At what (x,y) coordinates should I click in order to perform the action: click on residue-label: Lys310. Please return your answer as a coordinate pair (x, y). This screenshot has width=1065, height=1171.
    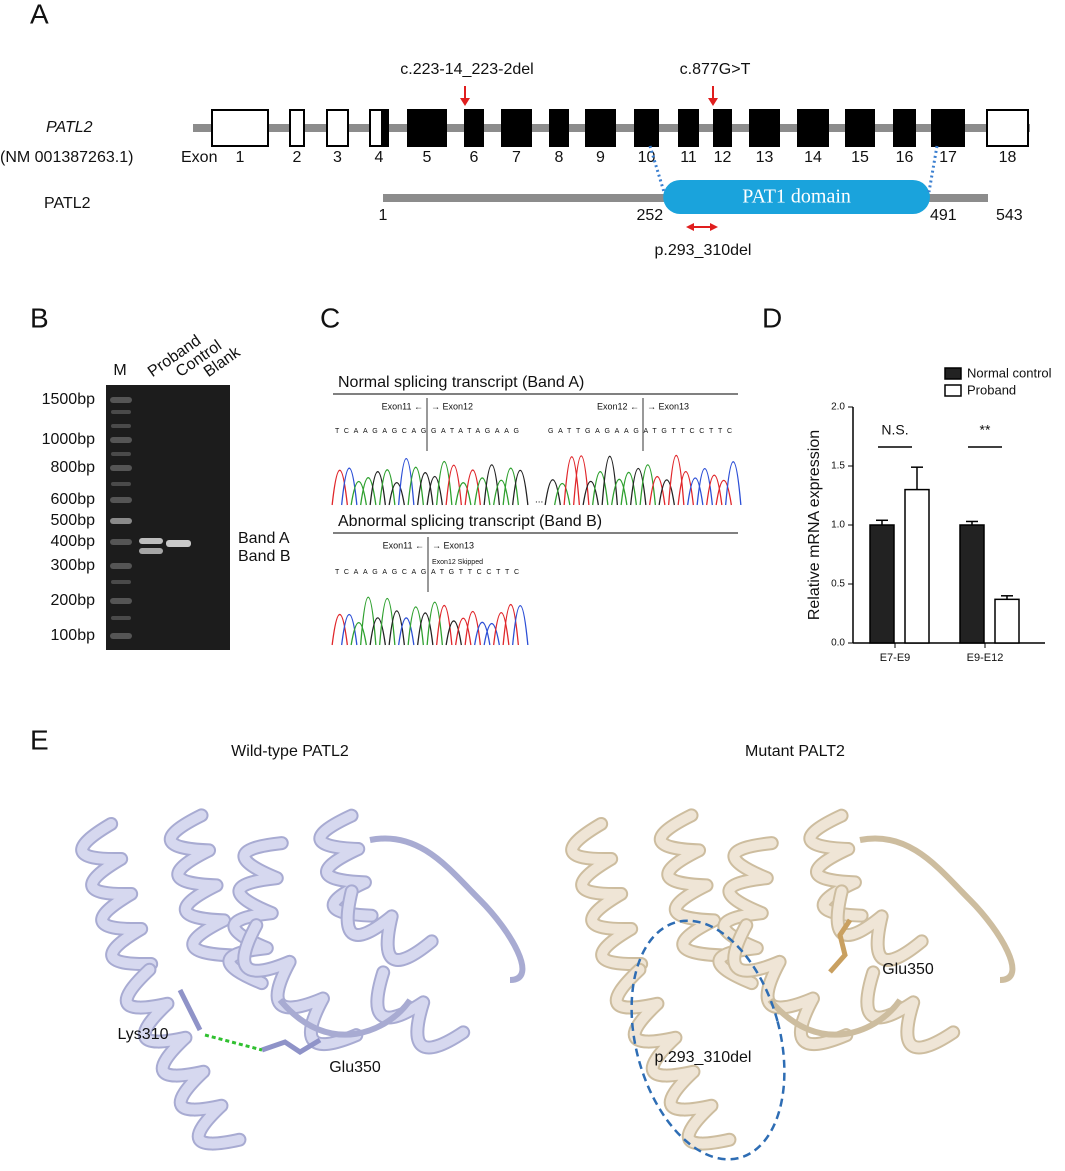
    Looking at the image, I should click on (143, 1034).